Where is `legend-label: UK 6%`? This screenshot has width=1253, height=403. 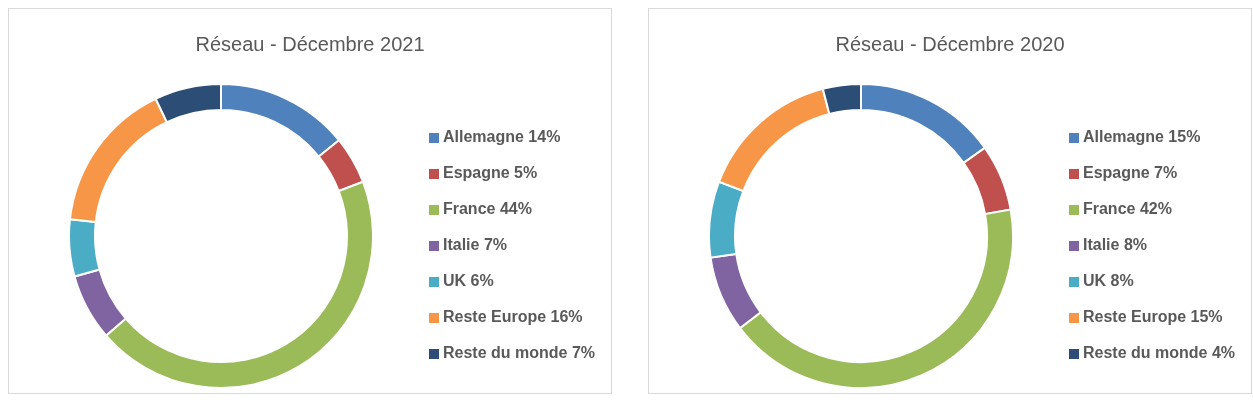
legend-label: UK 6% is located at coordinates (468, 280).